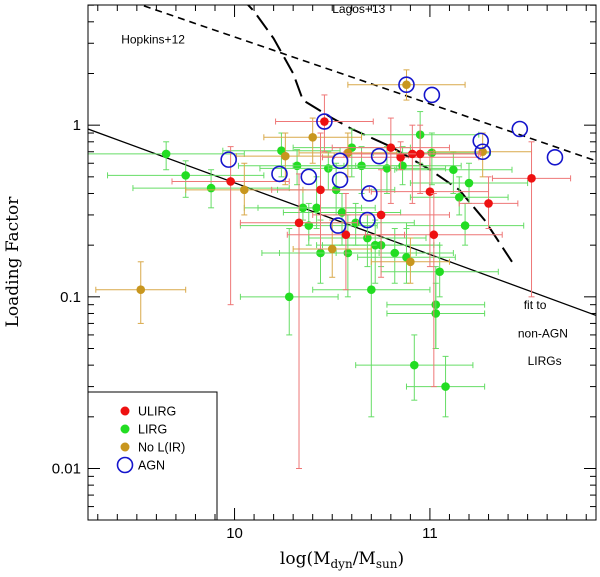  Describe the element at coordinates (157, 412) in the screenshot. I see `legend-label: ULIRG` at that location.